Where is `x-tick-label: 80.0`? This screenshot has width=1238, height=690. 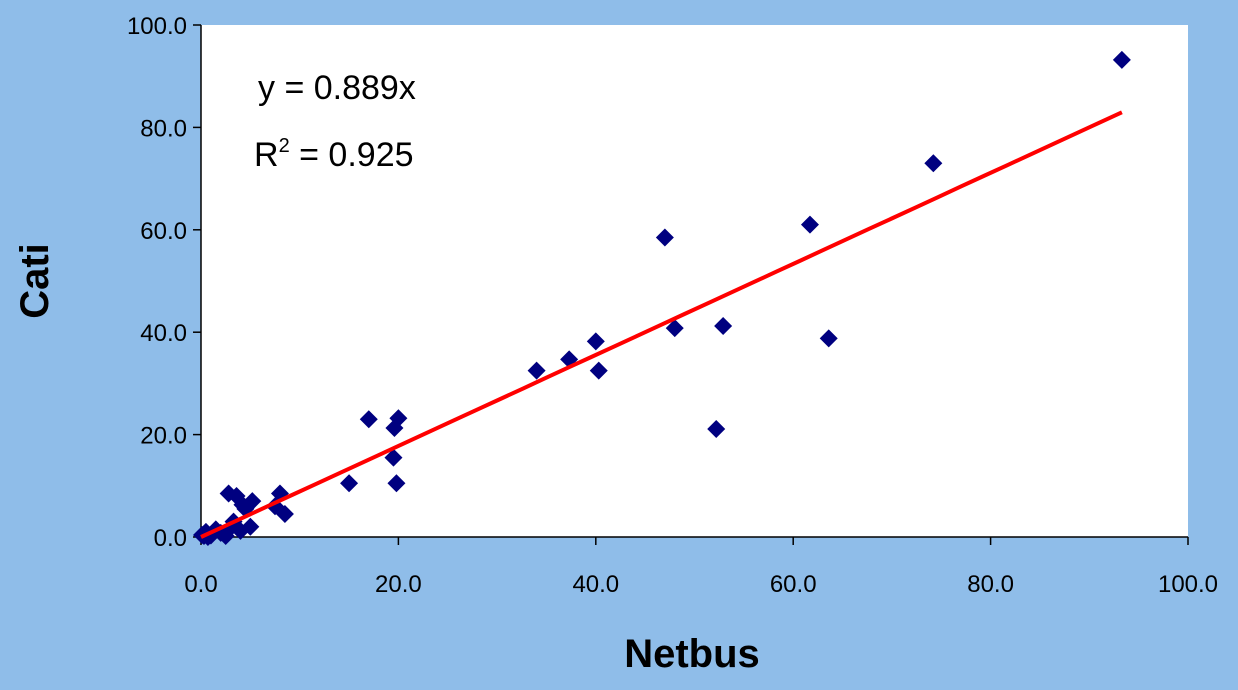
x-tick-label: 80.0 is located at coordinates (990, 584).